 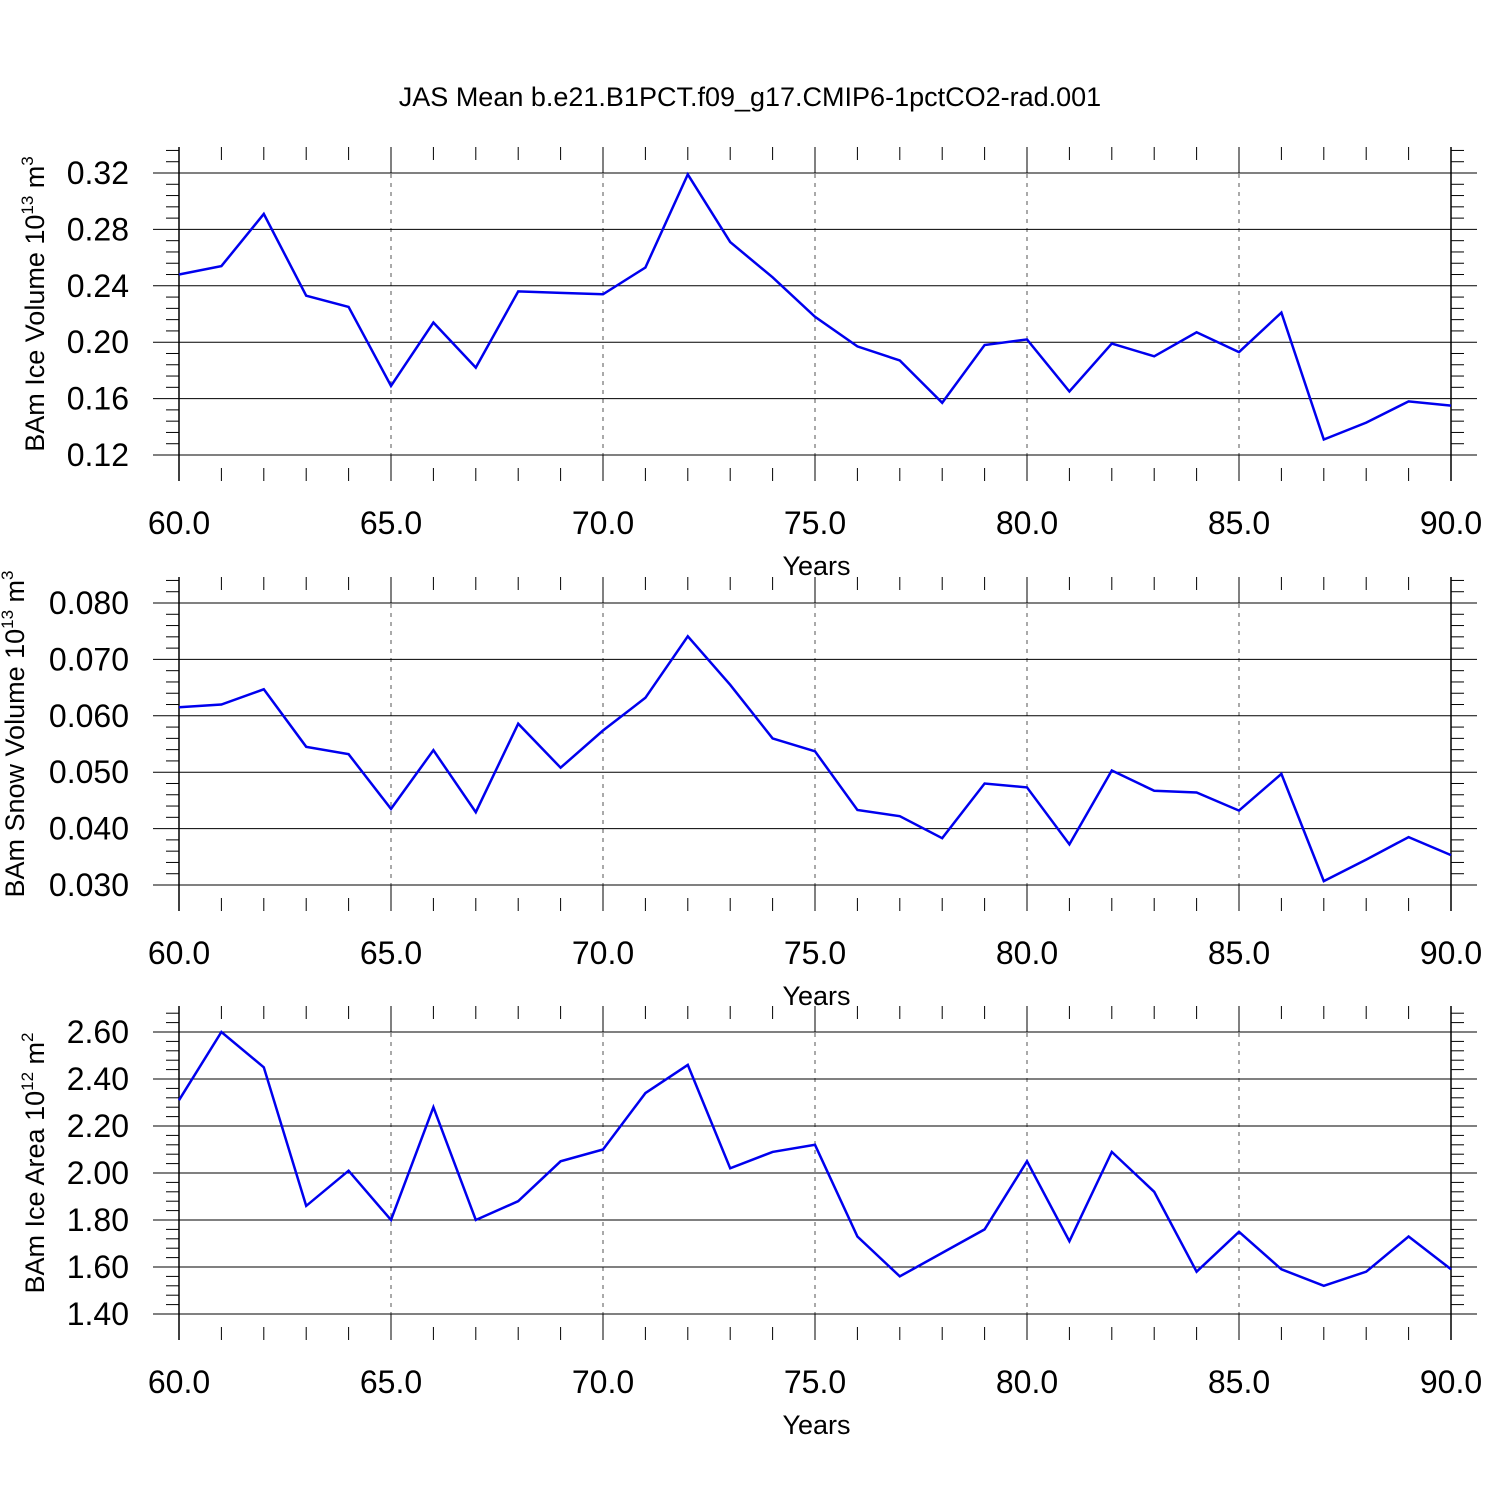 What do you see at coordinates (35, 1192) in the screenshot?
I see `y-axis-label-part: BAm Ice Area 10` at bounding box center [35, 1192].